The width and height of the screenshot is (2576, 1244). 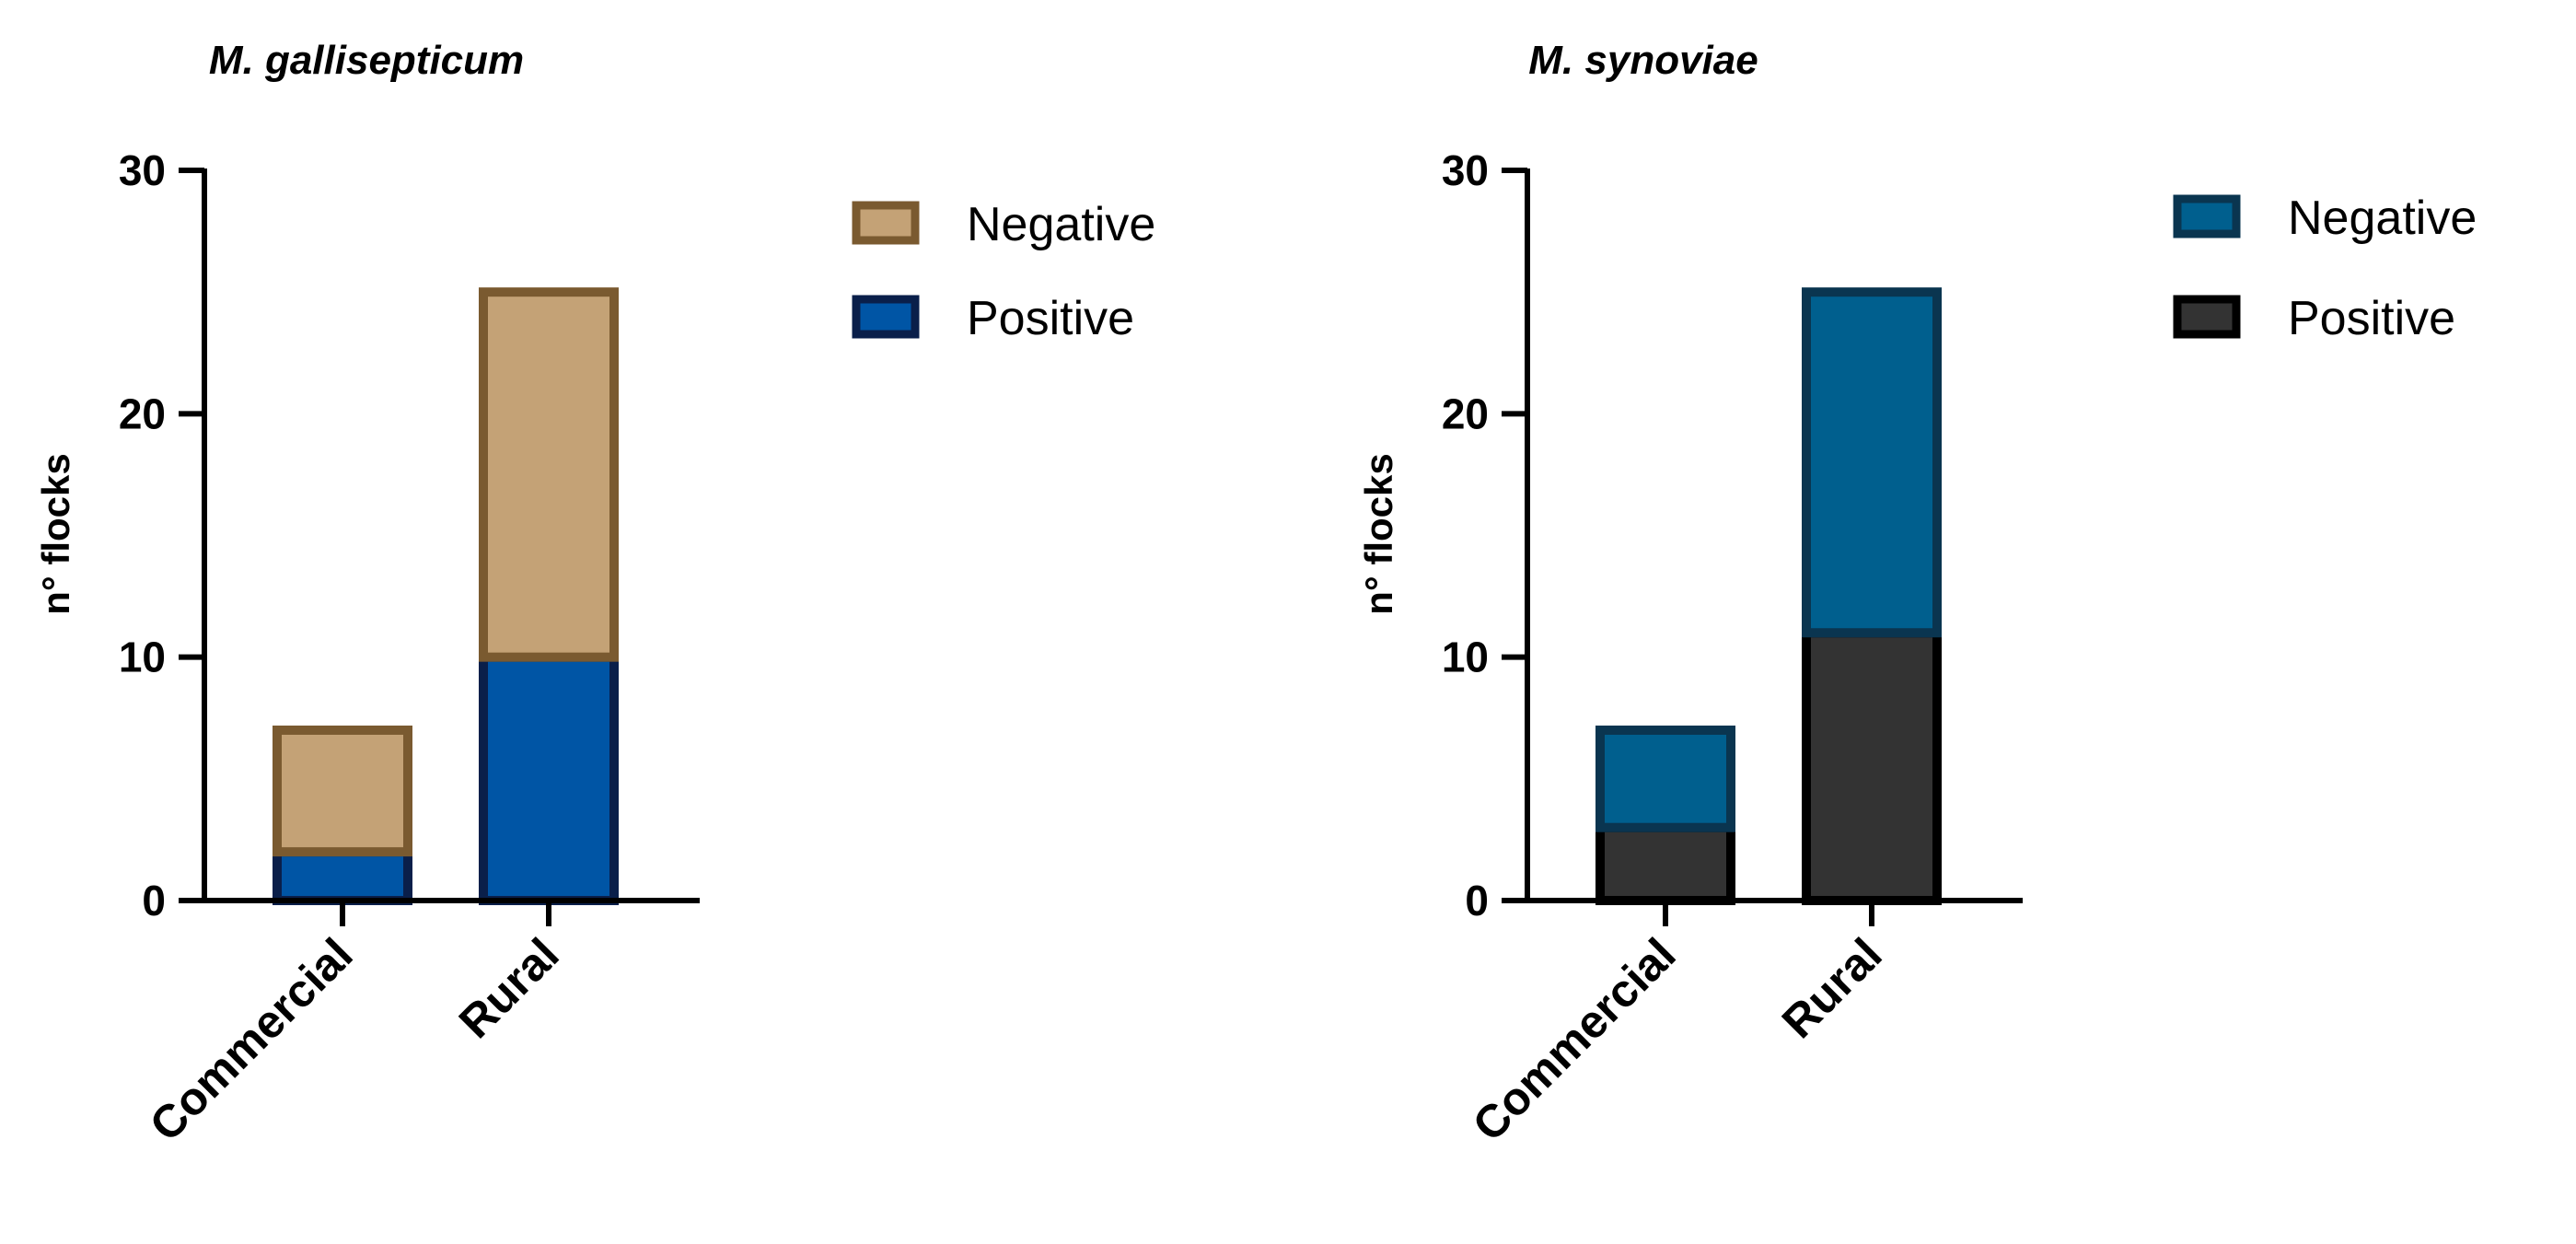 I want to click on chart-title: M. gallisepticum, so click(x=366, y=61).